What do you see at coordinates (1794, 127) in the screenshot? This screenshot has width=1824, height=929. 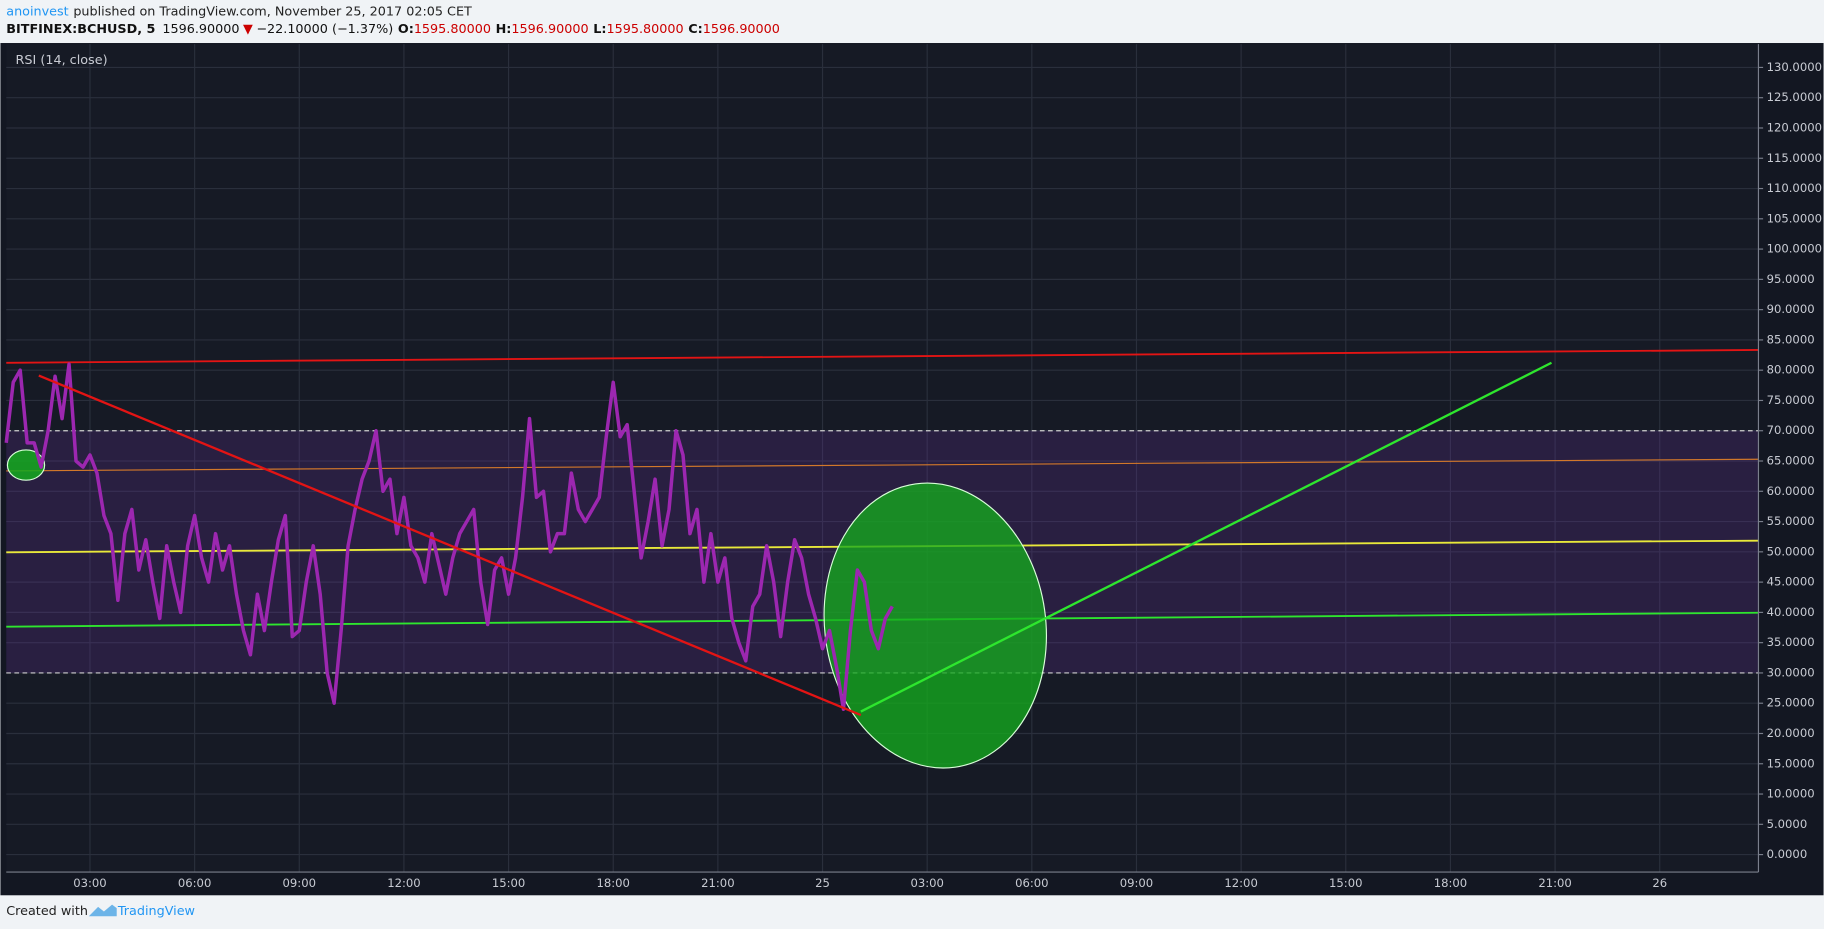 I see `y-tick-label: 120.0000` at bounding box center [1794, 127].